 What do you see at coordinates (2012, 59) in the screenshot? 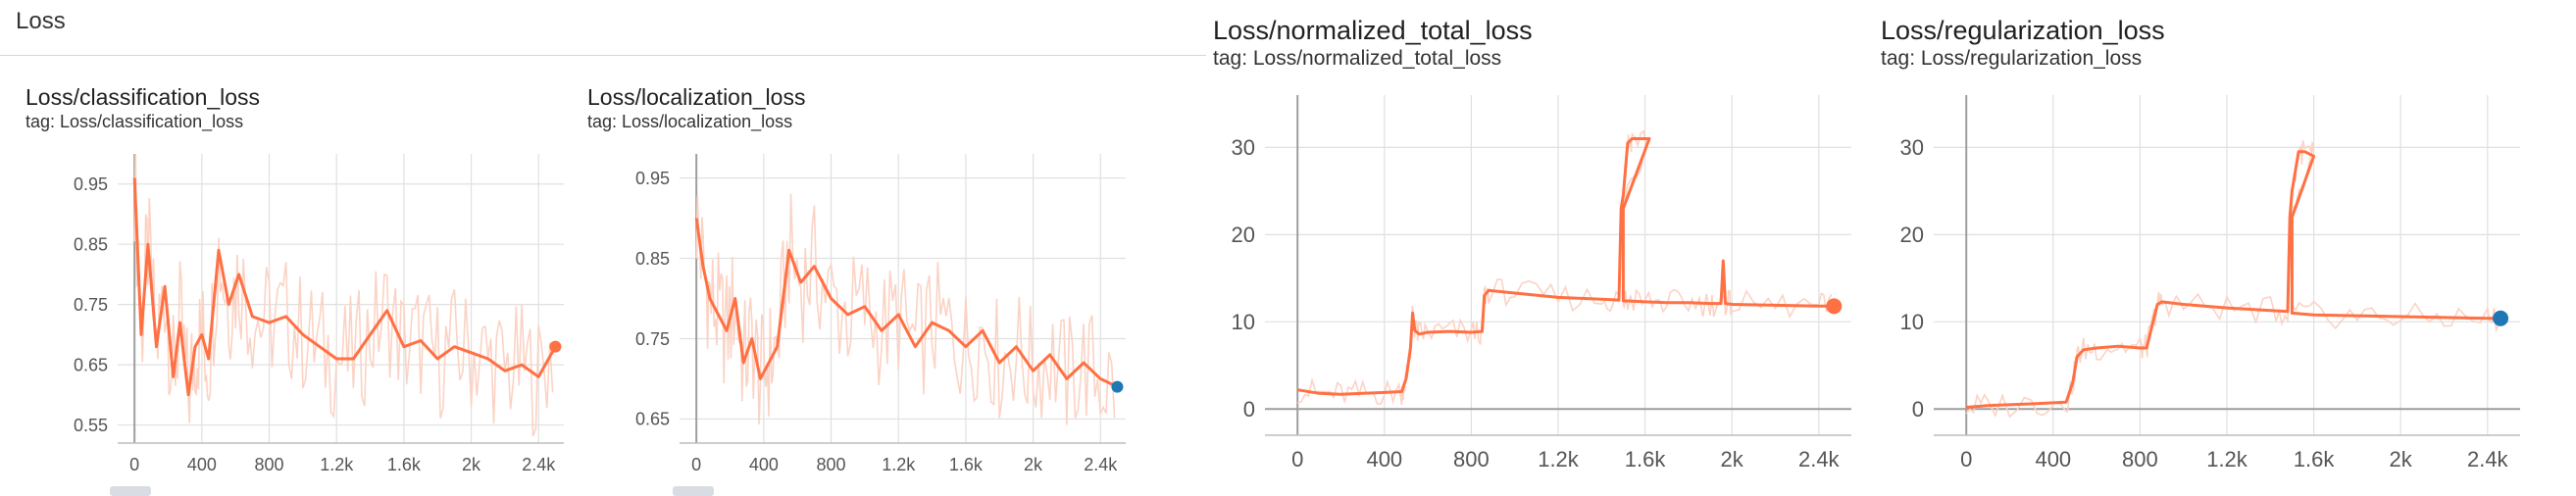
I see `chart-tag: tag: Loss/regularization_loss` at bounding box center [2012, 59].